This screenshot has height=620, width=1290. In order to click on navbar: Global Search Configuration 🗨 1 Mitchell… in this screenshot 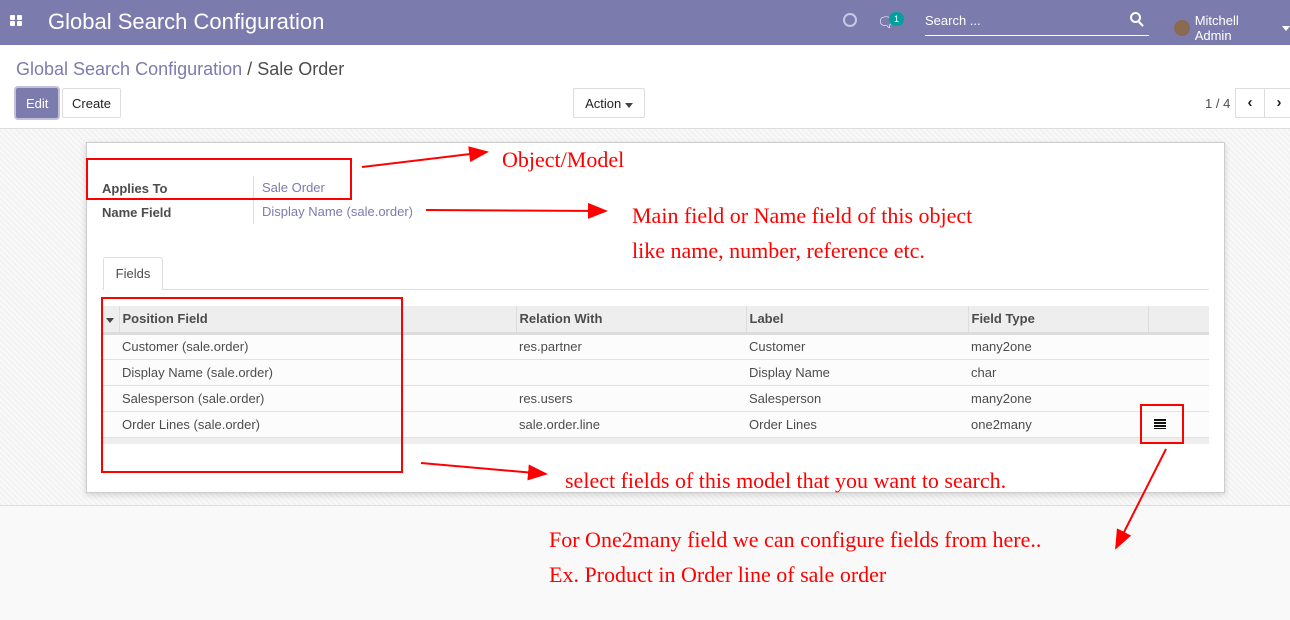, I will do `click(645, 22)`.